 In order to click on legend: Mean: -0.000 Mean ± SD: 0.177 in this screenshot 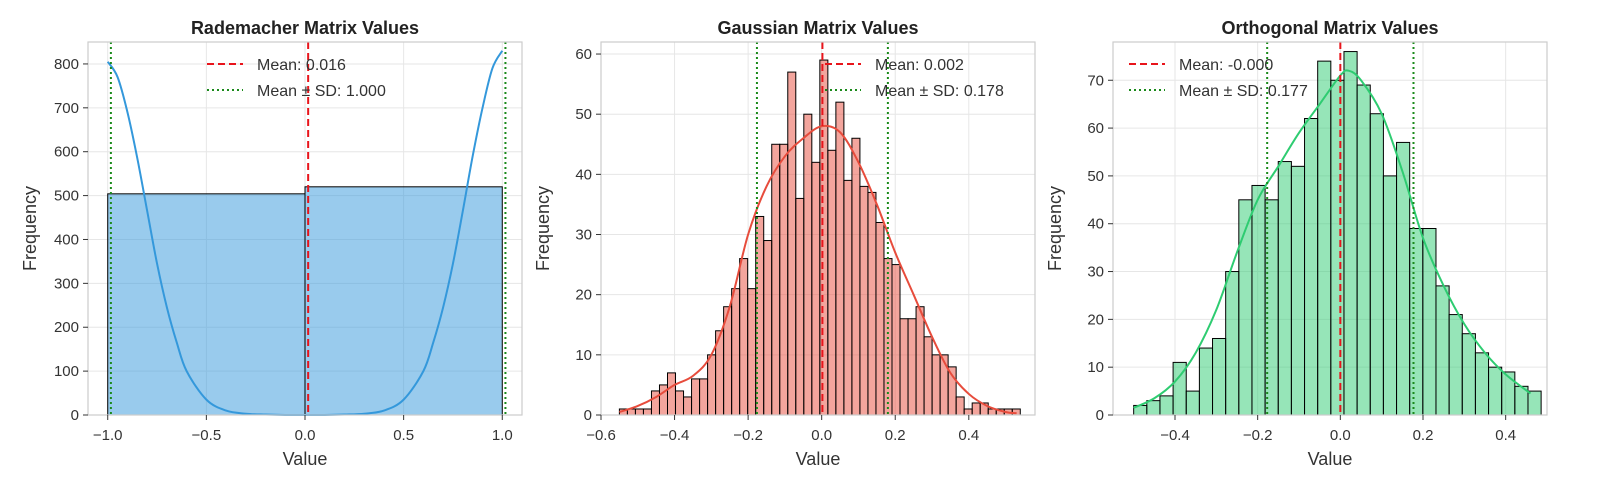, I will do `click(1218, 78)`.